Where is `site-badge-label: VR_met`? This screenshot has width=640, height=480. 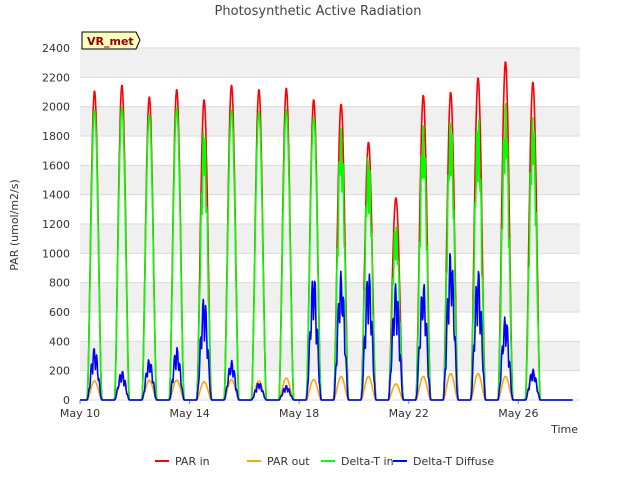
site-badge-label: VR_met is located at coordinates (110, 41).